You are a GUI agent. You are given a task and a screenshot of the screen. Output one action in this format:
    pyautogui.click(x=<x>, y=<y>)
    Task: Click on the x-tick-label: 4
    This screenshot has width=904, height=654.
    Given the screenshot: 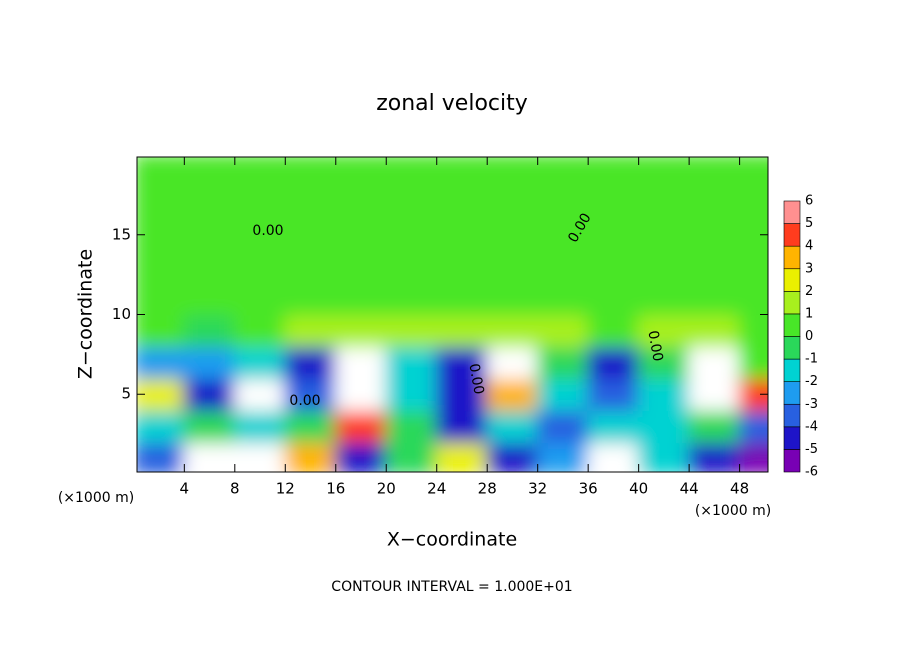 What is the action you would take?
    pyautogui.click(x=185, y=489)
    